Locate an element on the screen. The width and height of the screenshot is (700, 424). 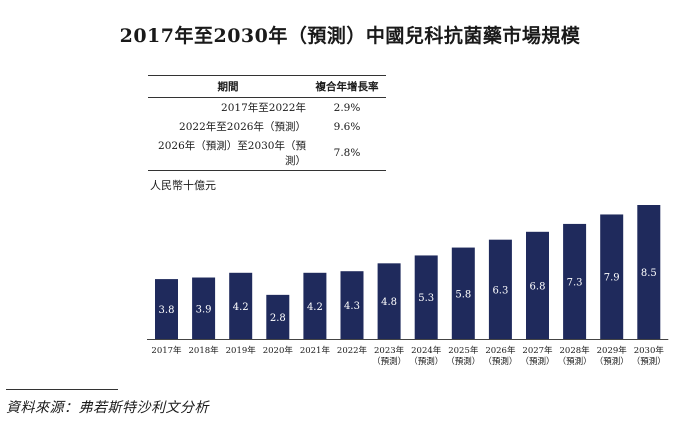
x-tick-label: 2021年 is located at coordinates (315, 350).